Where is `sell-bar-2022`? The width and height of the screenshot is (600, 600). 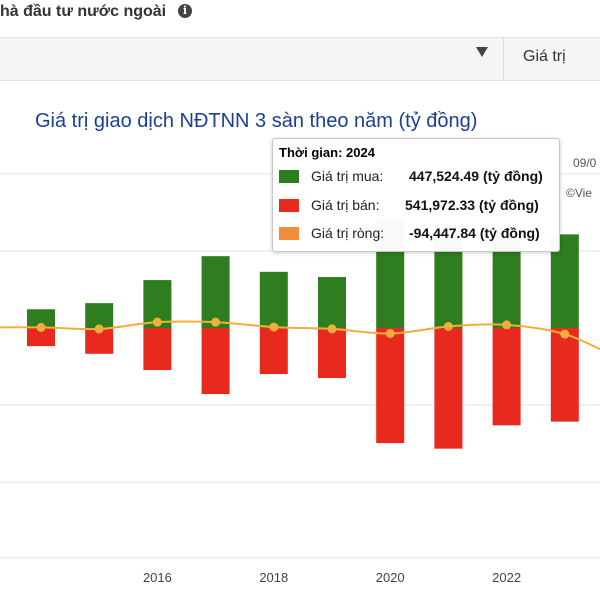 sell-bar-2022 is located at coordinates (506, 377).